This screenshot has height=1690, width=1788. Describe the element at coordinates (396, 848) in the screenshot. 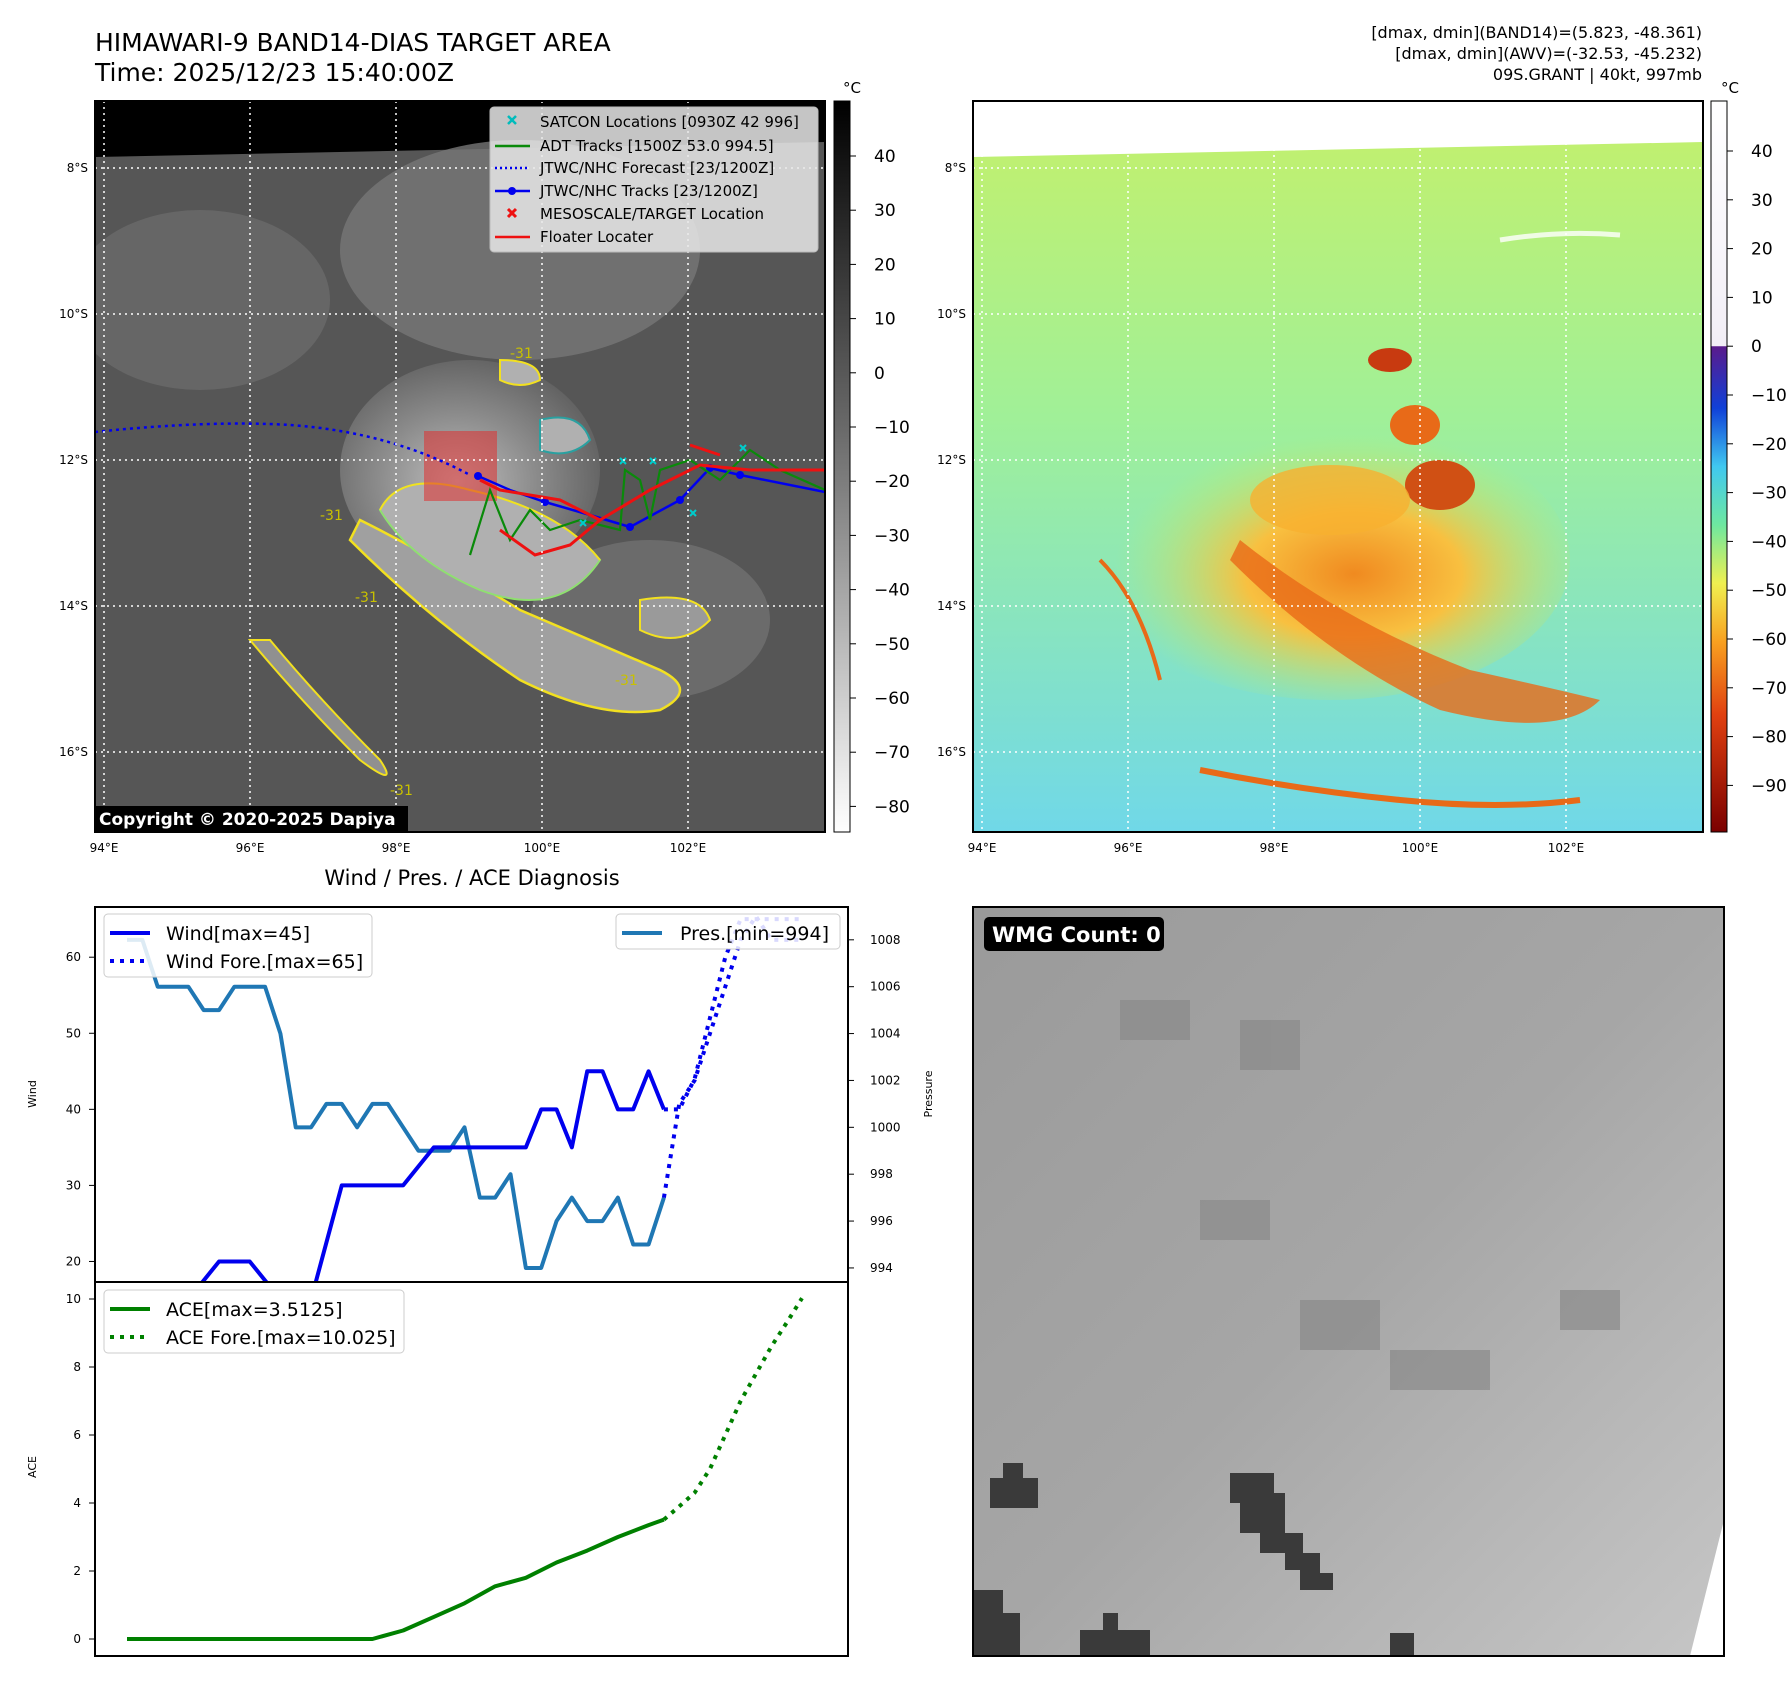

I see `ir-lon-label: 98°E` at that location.